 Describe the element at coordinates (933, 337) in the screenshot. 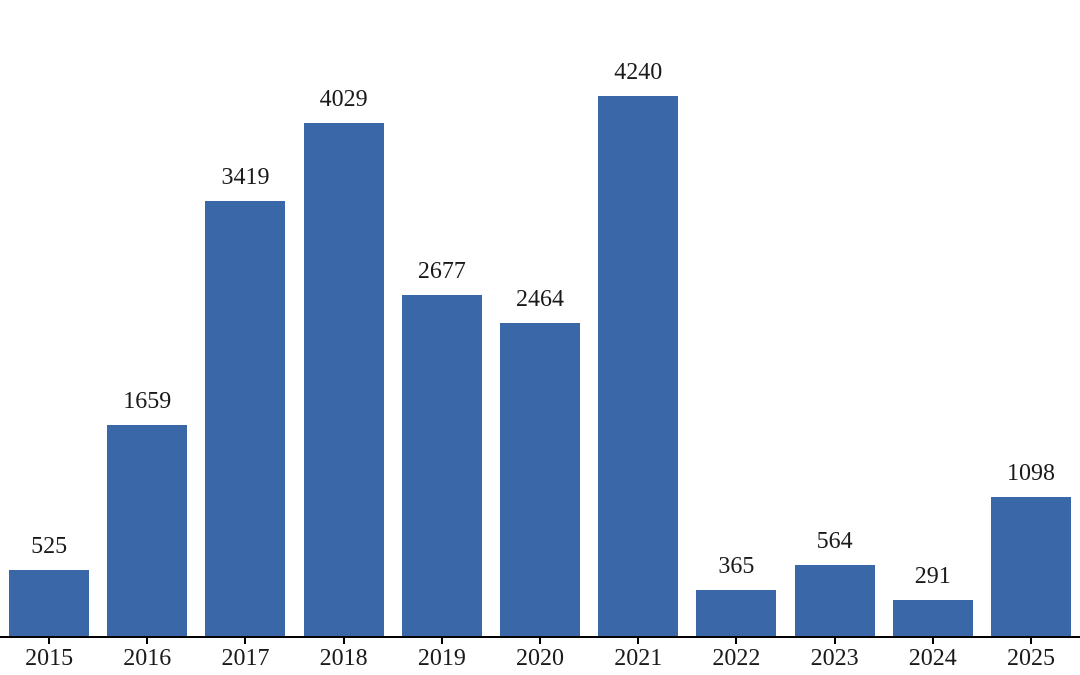

I see `bar-group: 291 2024` at that location.